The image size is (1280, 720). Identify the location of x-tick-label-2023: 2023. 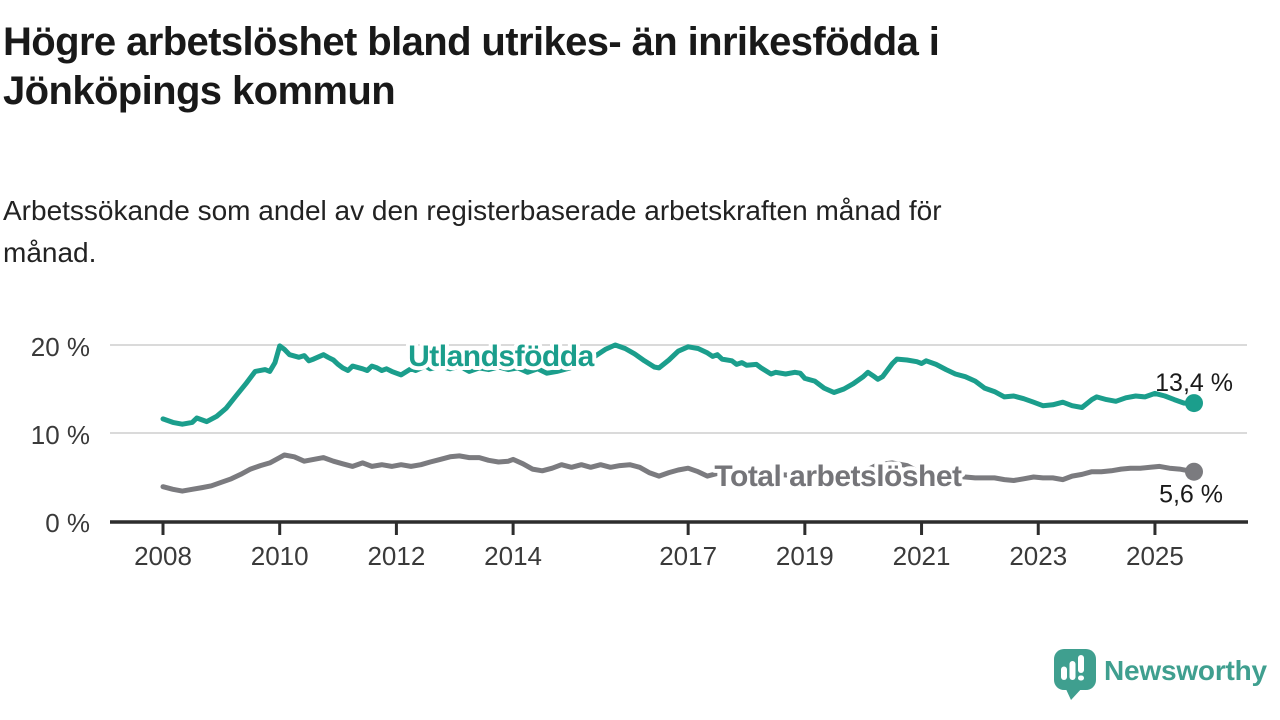
(1038, 556).